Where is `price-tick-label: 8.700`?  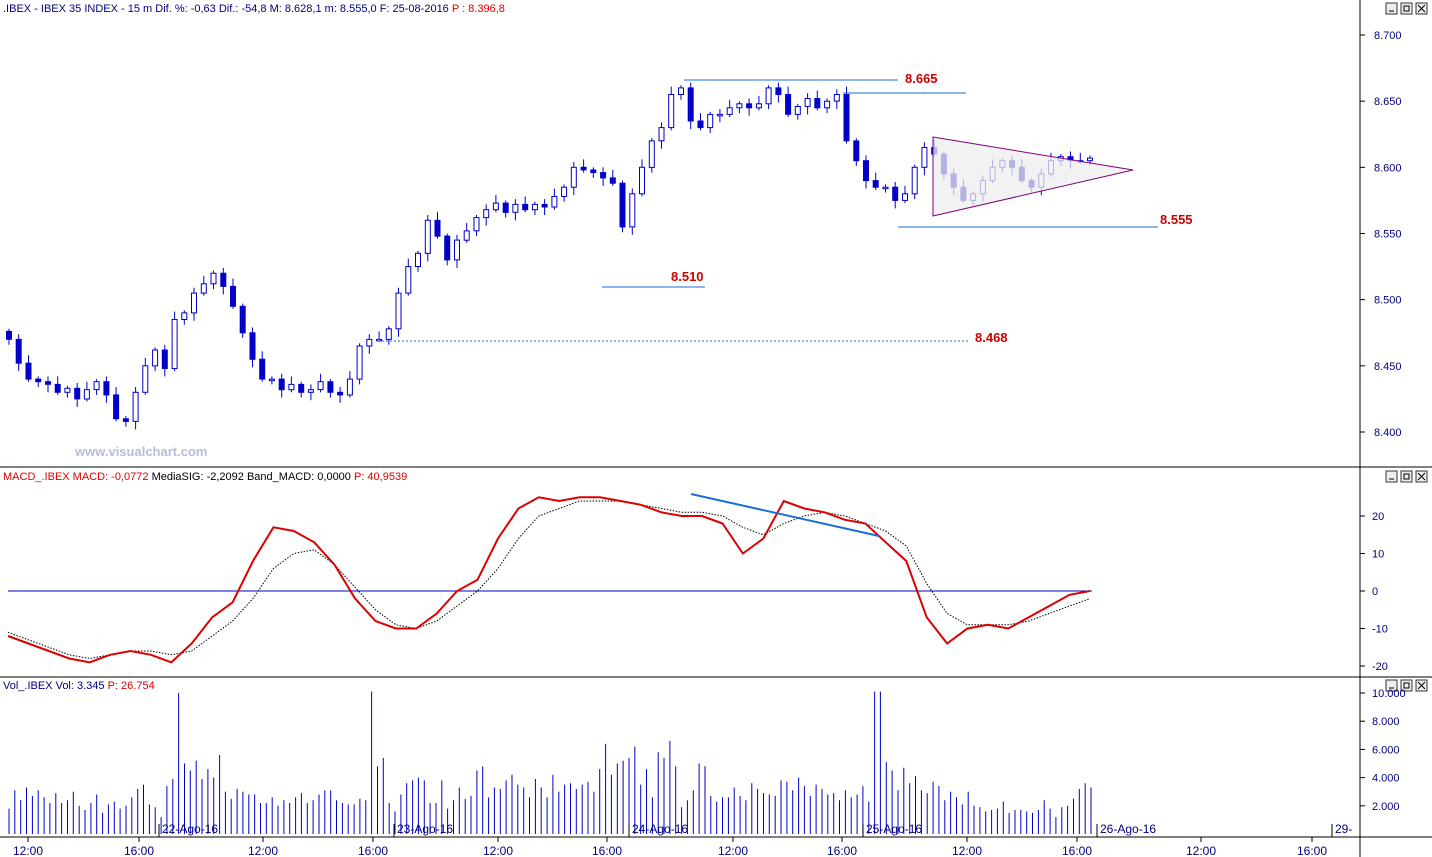 price-tick-label: 8.700 is located at coordinates (1388, 36).